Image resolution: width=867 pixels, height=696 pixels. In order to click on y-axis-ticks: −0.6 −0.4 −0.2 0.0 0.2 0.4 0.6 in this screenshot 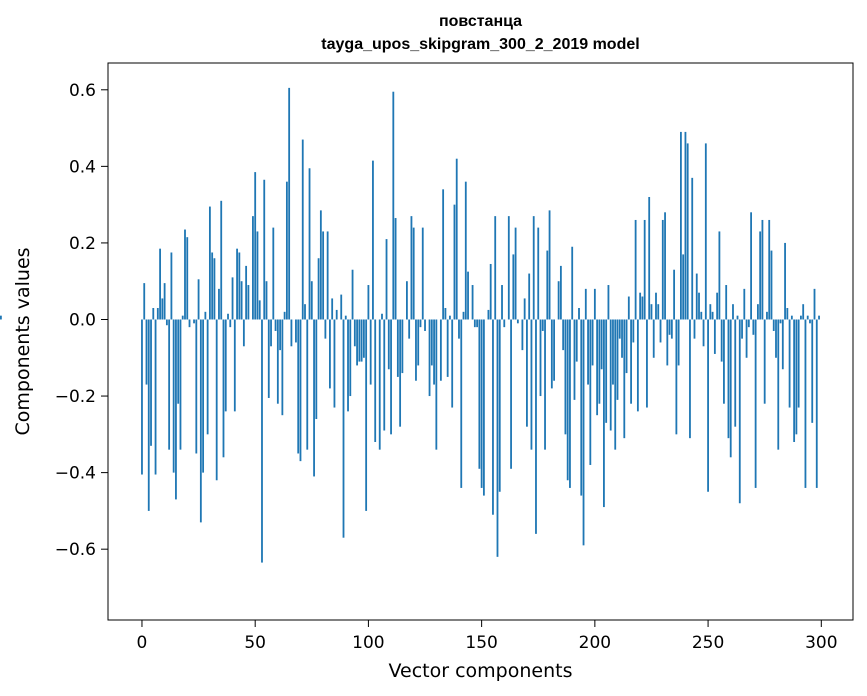, I will do `click(81, 320)`.